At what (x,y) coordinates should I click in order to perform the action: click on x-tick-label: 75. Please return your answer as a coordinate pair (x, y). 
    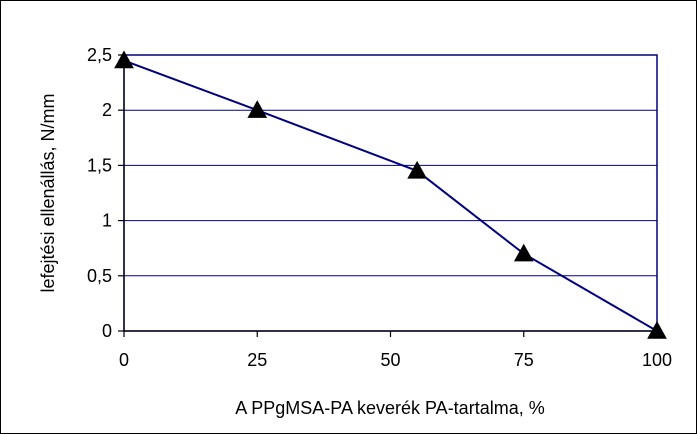
    Looking at the image, I should click on (524, 360).